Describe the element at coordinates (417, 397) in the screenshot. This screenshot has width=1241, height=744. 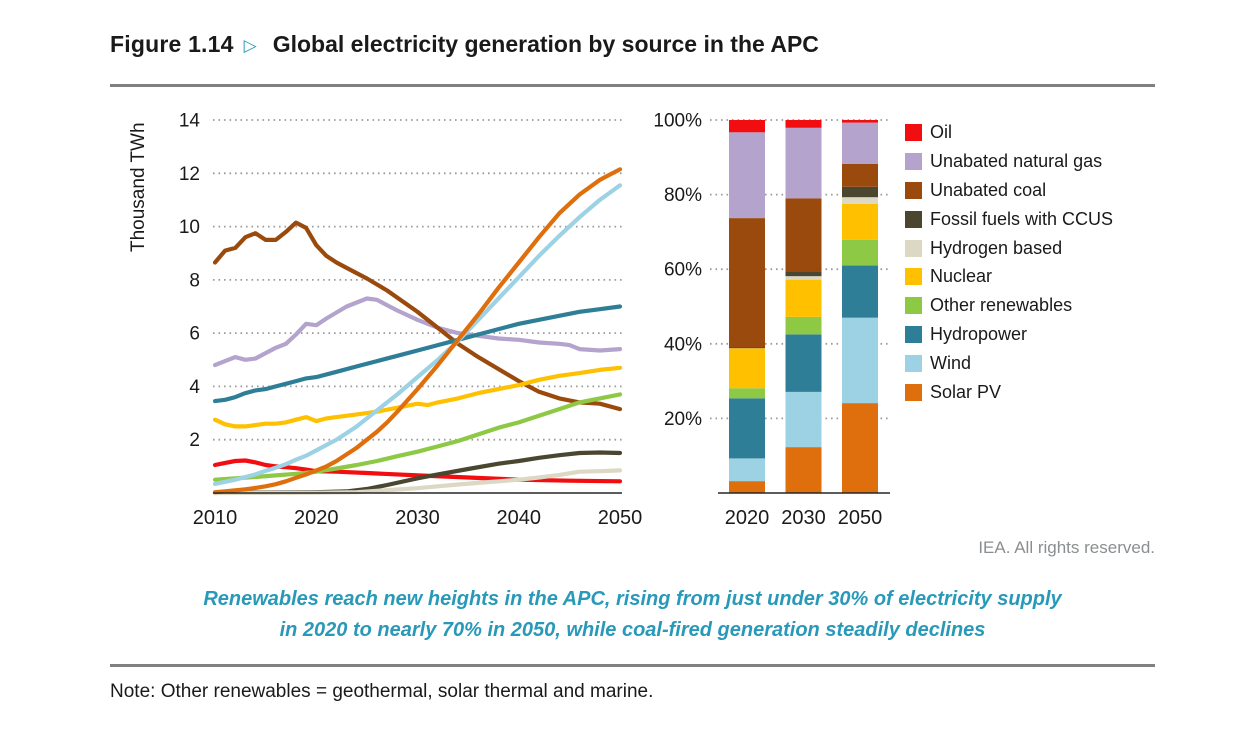
I see `line-series-nuclear` at that location.